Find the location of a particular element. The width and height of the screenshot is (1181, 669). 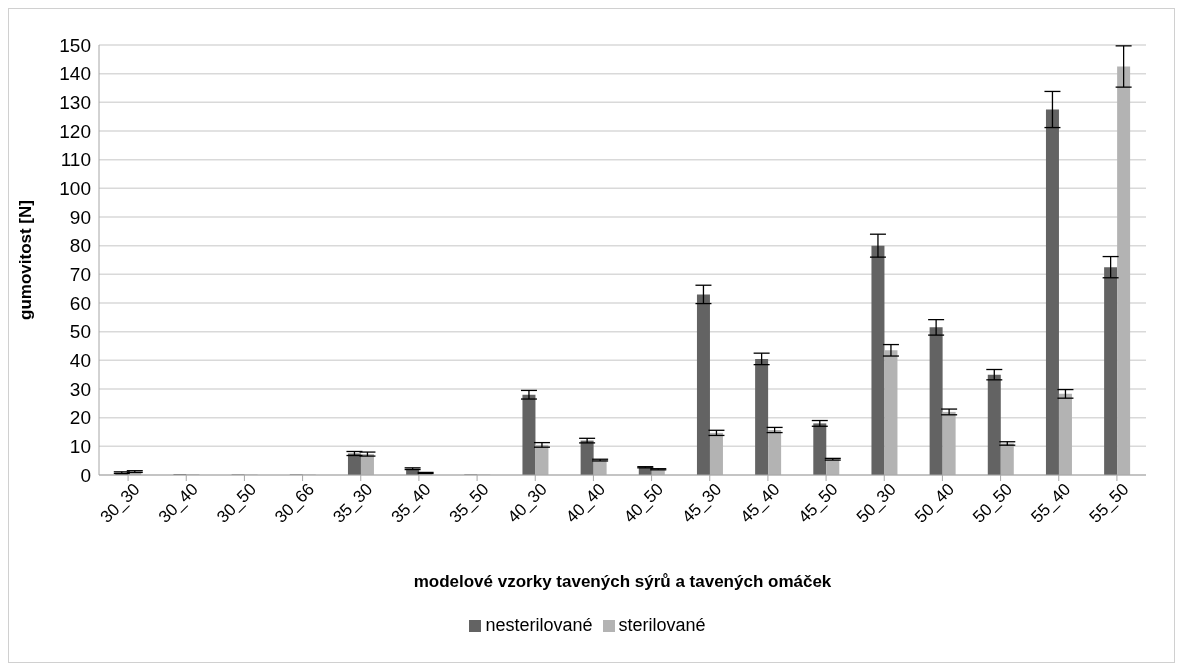

y-tick-label: 70 is located at coordinates (80, 275).